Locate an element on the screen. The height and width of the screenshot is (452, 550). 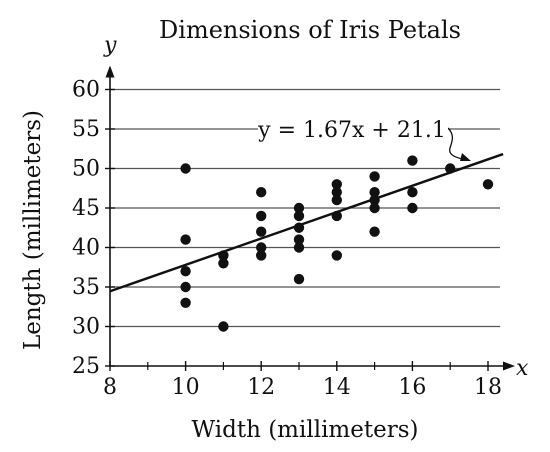
x-tick-label-12: 12 is located at coordinates (261, 387).